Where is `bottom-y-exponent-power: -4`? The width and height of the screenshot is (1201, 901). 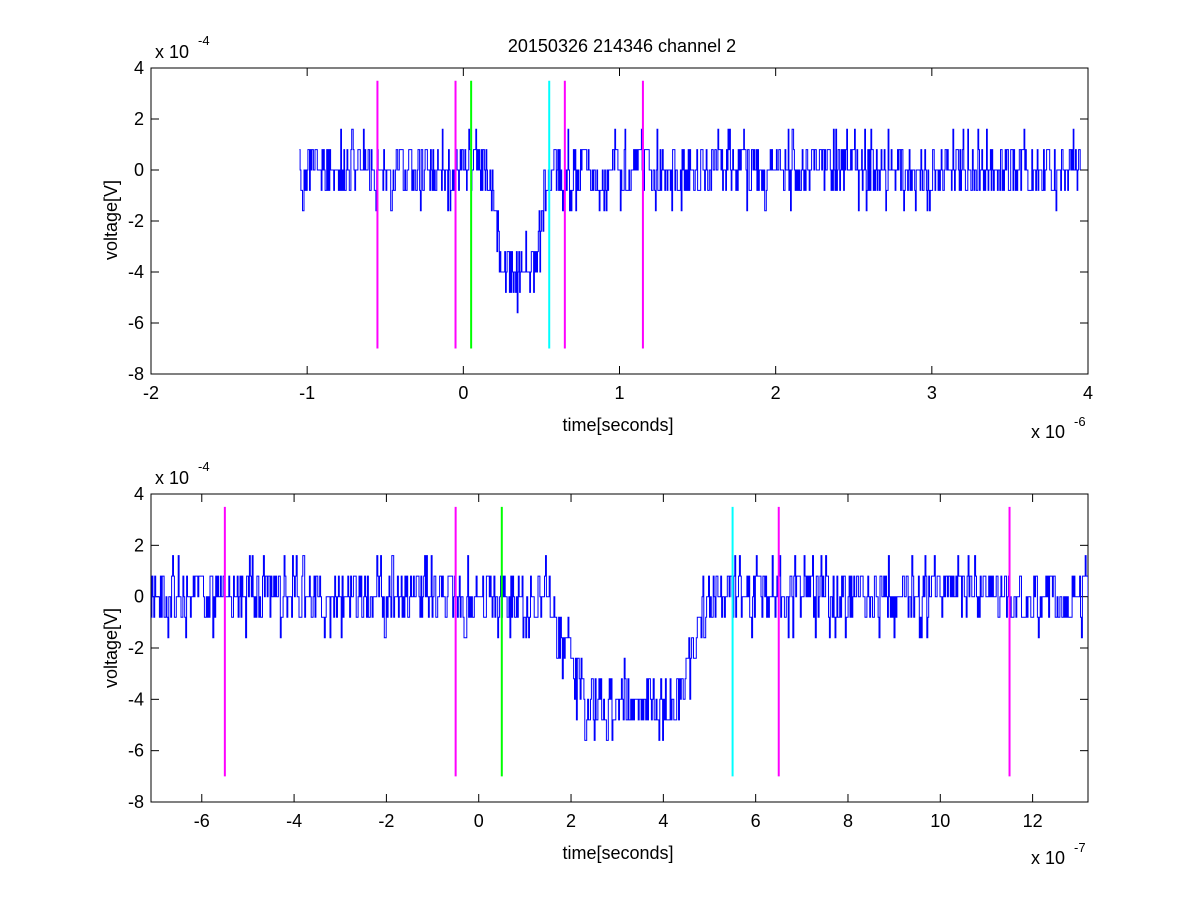
bottom-y-exponent-power: -4 is located at coordinates (204, 466).